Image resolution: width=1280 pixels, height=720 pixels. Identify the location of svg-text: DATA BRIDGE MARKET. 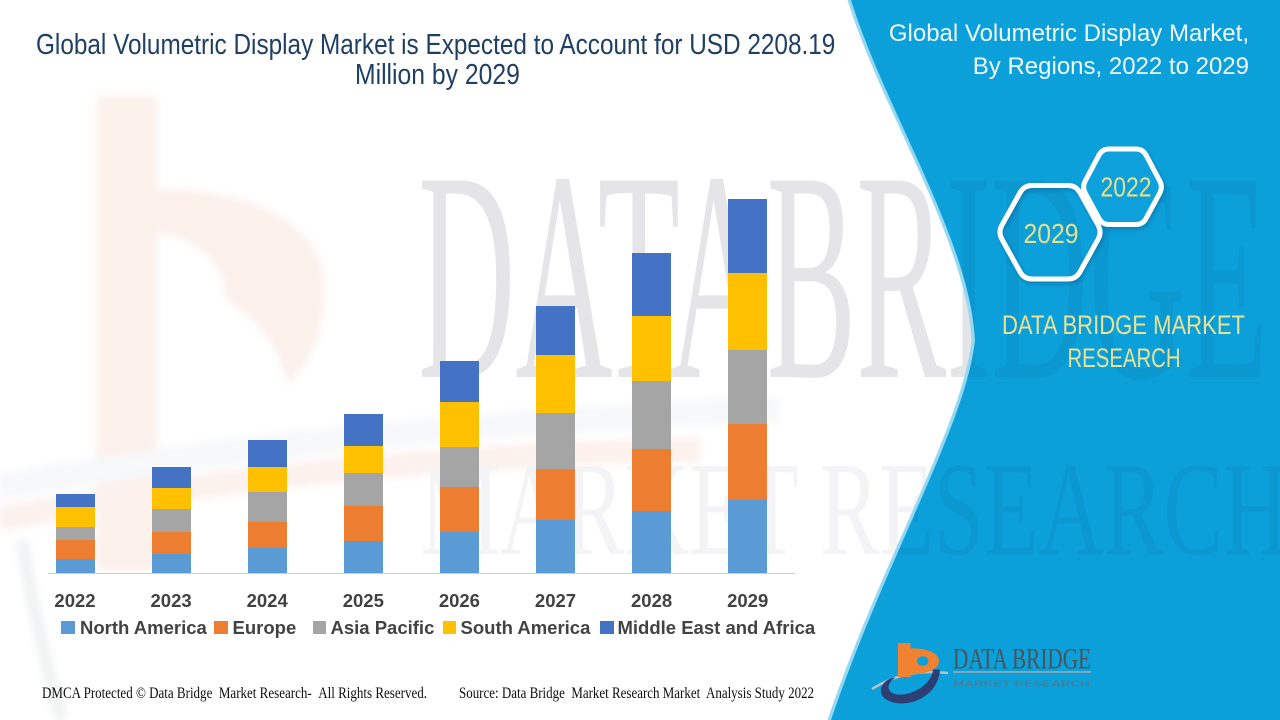
(1123, 325).